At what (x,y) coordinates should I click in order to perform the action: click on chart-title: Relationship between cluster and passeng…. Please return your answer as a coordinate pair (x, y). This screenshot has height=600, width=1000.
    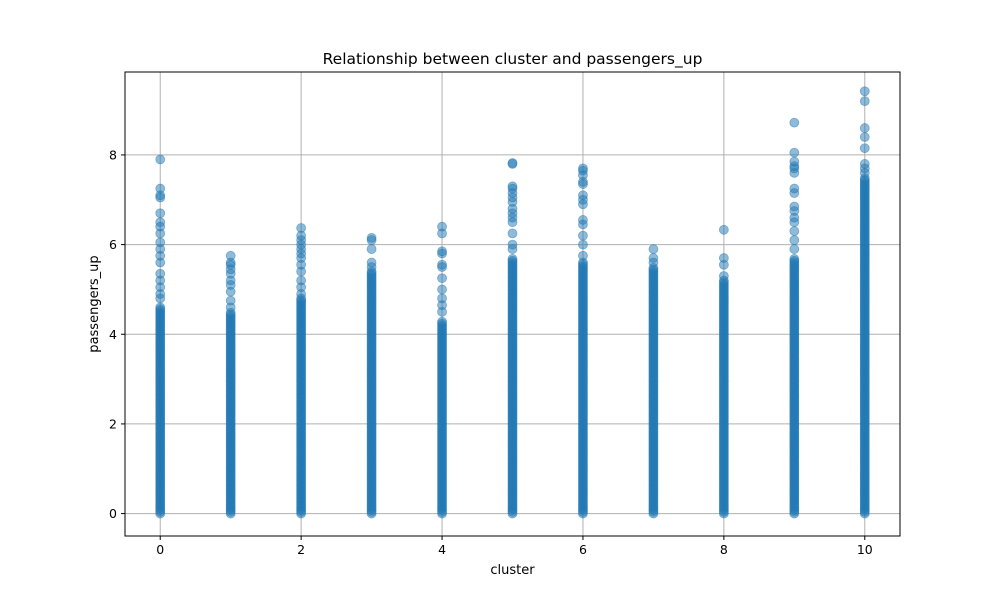
    Looking at the image, I should click on (513, 59).